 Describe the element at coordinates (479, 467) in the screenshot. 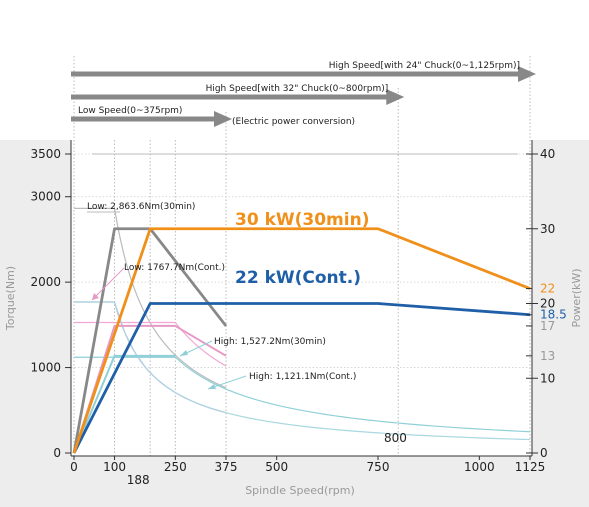

I see `x-tick-label: 1000` at that location.